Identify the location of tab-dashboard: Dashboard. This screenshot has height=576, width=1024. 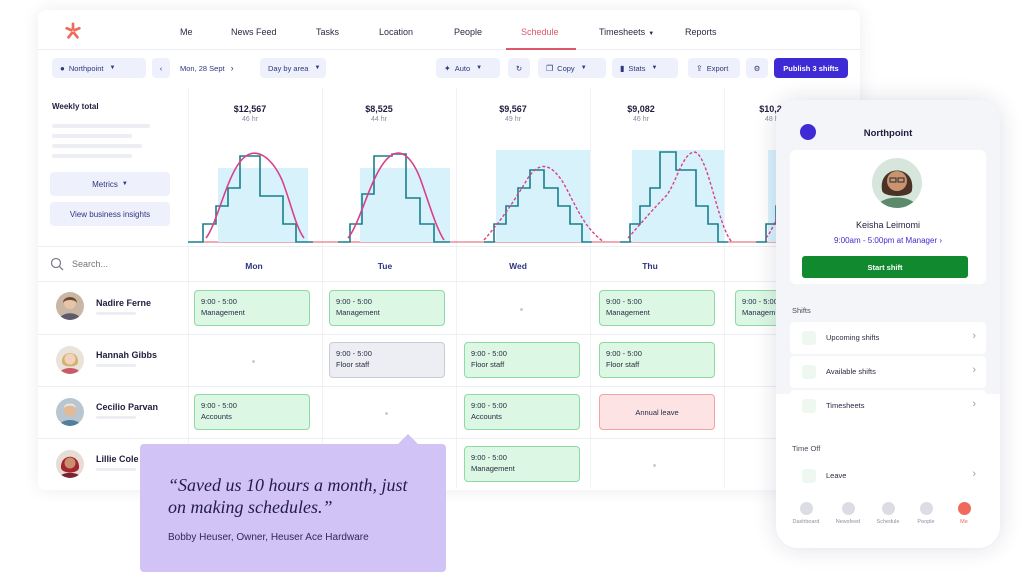
(806, 513).